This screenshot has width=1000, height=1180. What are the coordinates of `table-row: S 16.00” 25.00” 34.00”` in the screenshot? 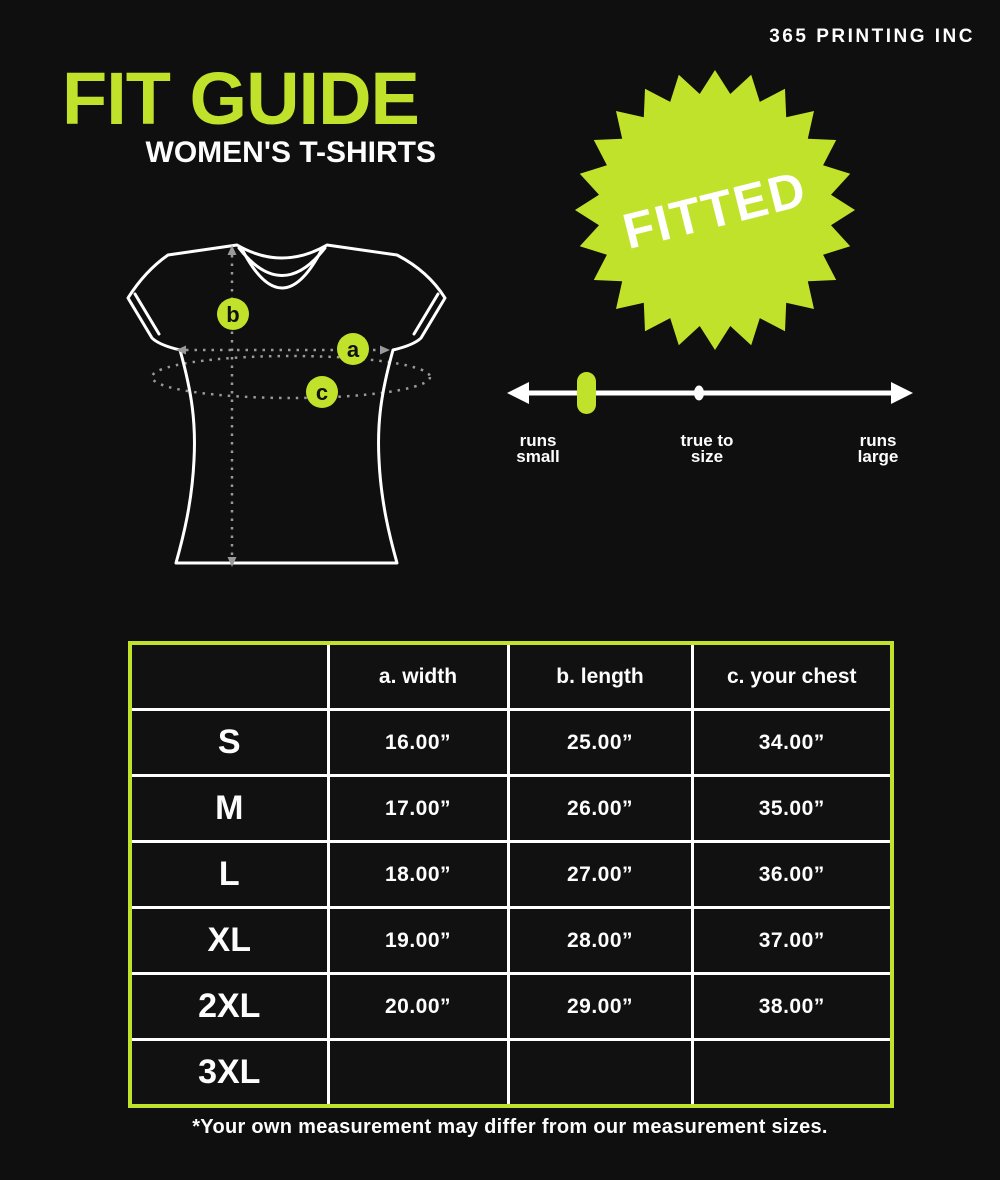 It's located at (511, 742).